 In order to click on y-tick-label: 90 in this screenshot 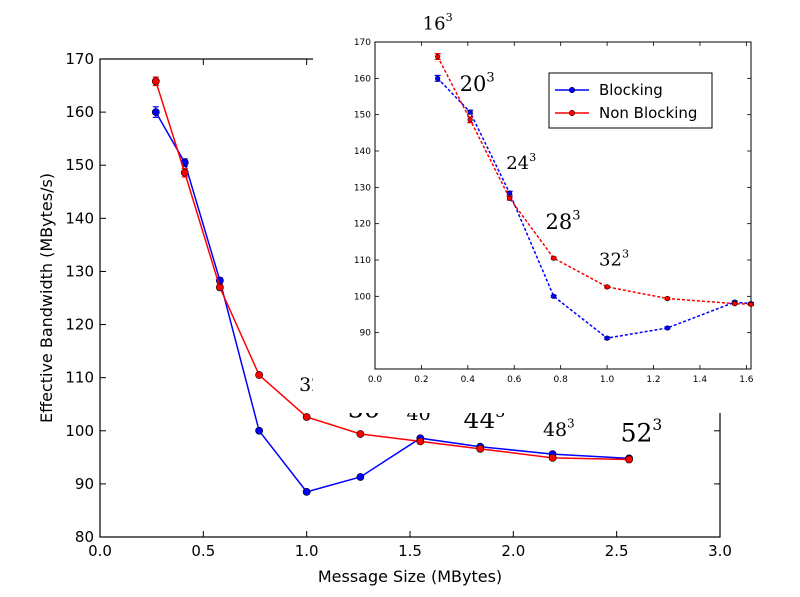, I will do `click(84, 484)`.